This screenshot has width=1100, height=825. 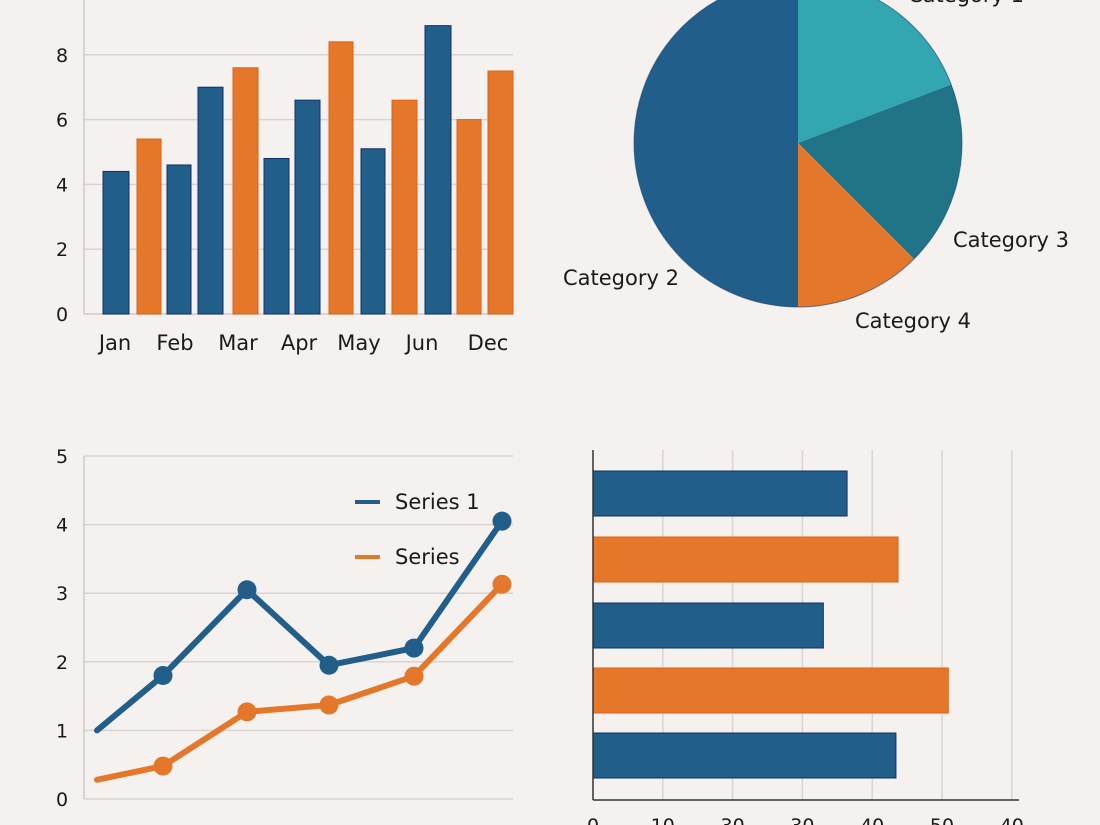 What do you see at coordinates (621, 278) in the screenshot?
I see `pie-label: Category 2` at bounding box center [621, 278].